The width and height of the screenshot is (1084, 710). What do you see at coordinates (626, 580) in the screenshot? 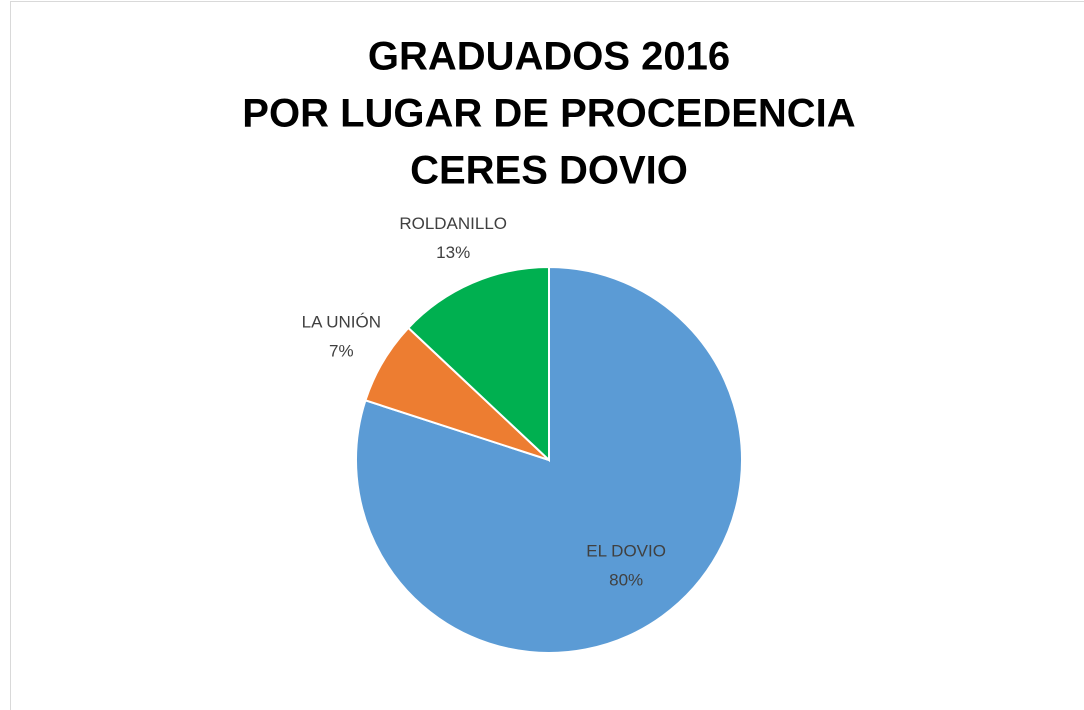
I see `slice-value-label: 80%` at bounding box center [626, 580].